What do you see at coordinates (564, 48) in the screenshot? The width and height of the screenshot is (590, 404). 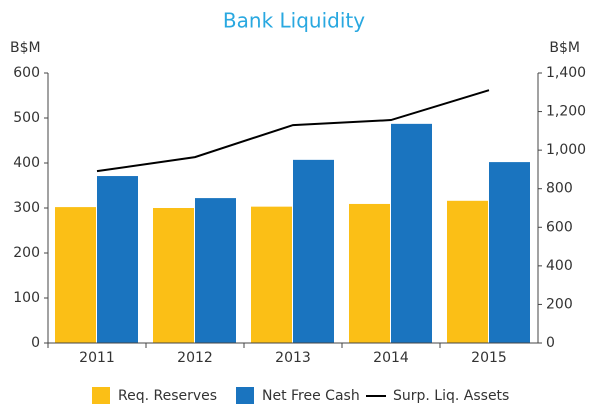 I see `y2-axis-label: B$M` at bounding box center [564, 48].